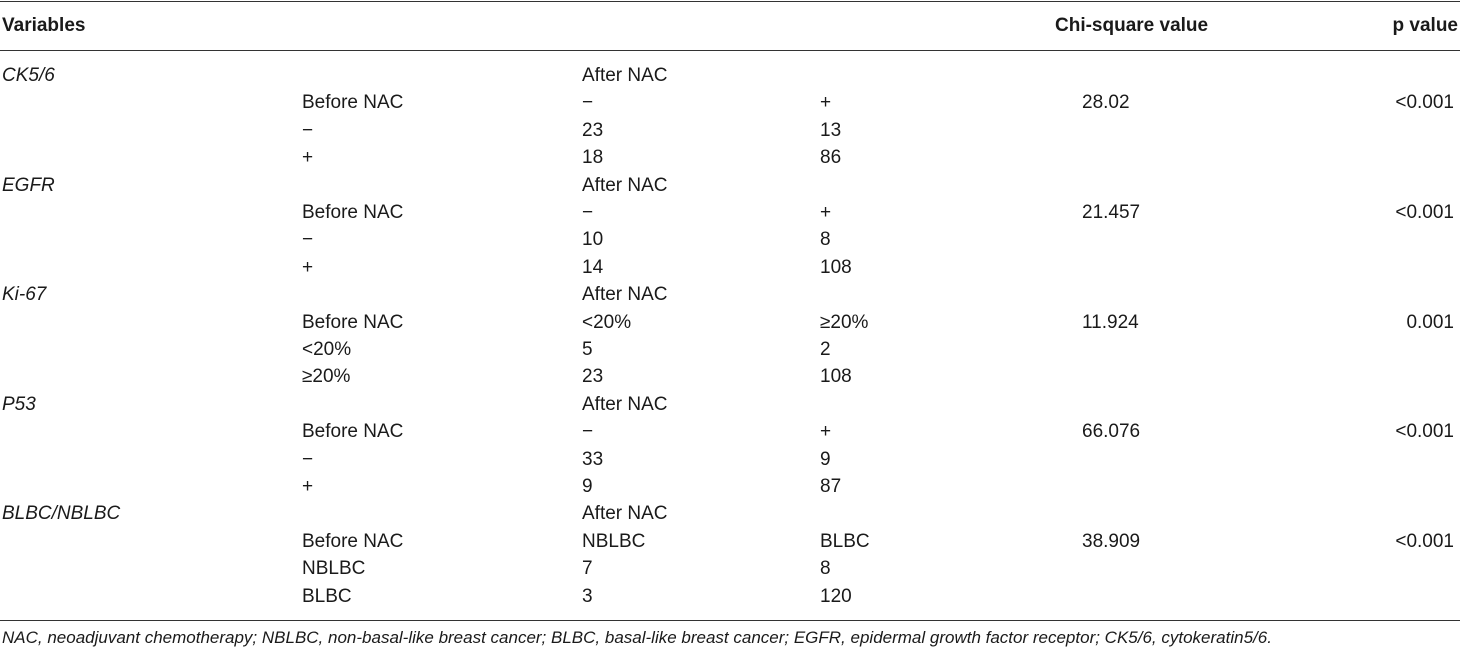  I want to click on header-p-value: p value, so click(1425, 25).